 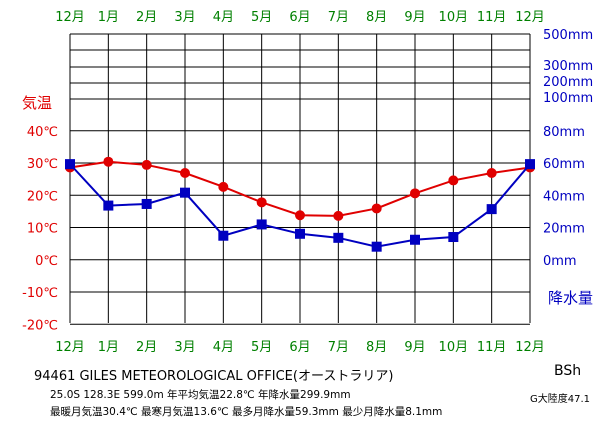 What do you see at coordinates (568, 371) in the screenshot?
I see `climate-class: BSh` at bounding box center [568, 371].